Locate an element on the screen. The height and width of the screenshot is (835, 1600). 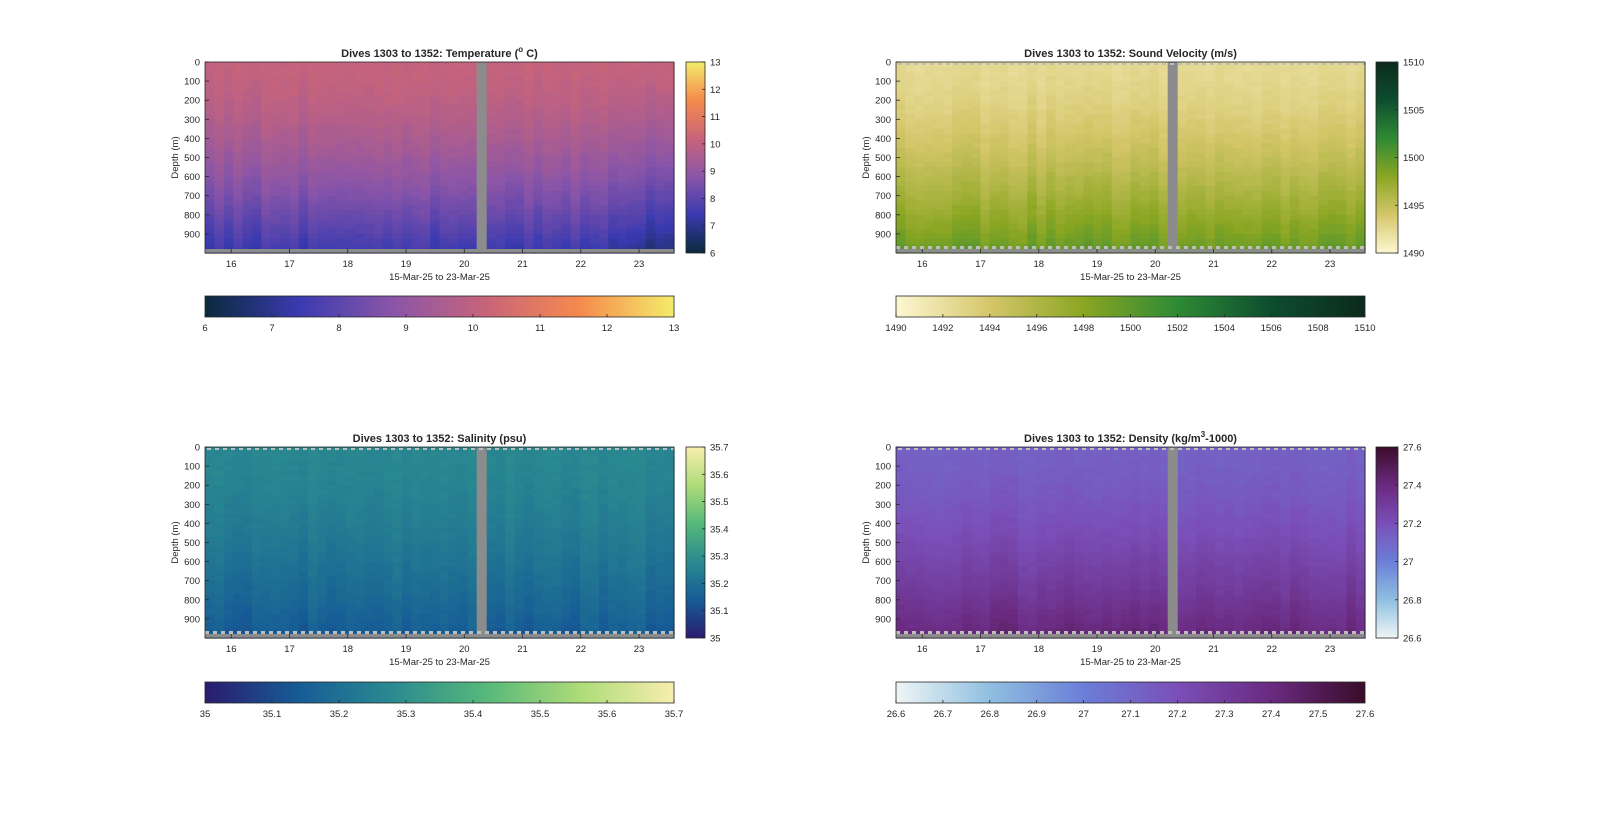
colorbar-tick-label: 27.6 is located at coordinates (1412, 448).